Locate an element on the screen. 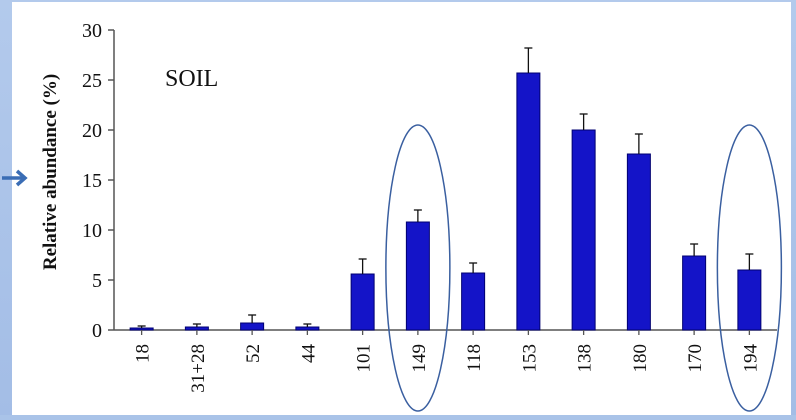  y-tick-label: 0 is located at coordinates (97, 331).